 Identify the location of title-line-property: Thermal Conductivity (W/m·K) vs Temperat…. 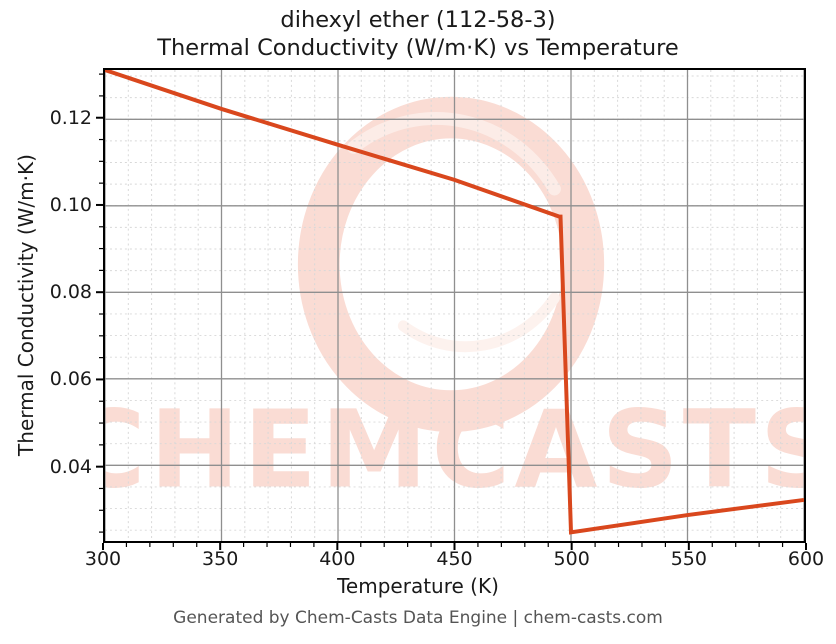
(418, 48).